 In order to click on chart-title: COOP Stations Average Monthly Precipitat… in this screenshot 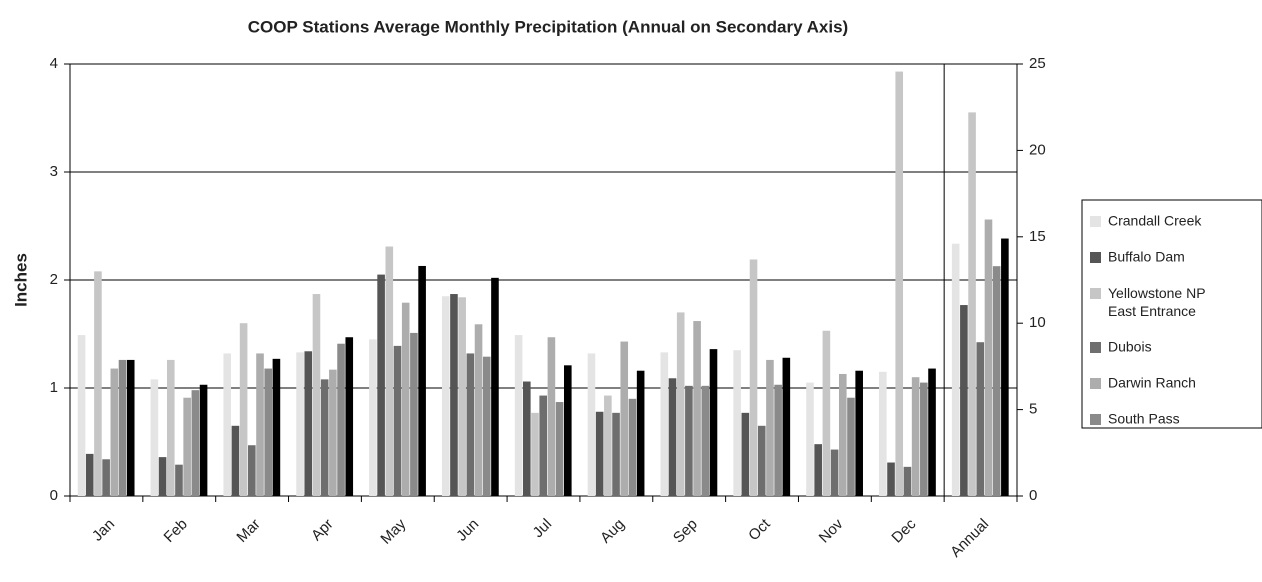, I will do `click(548, 26)`.